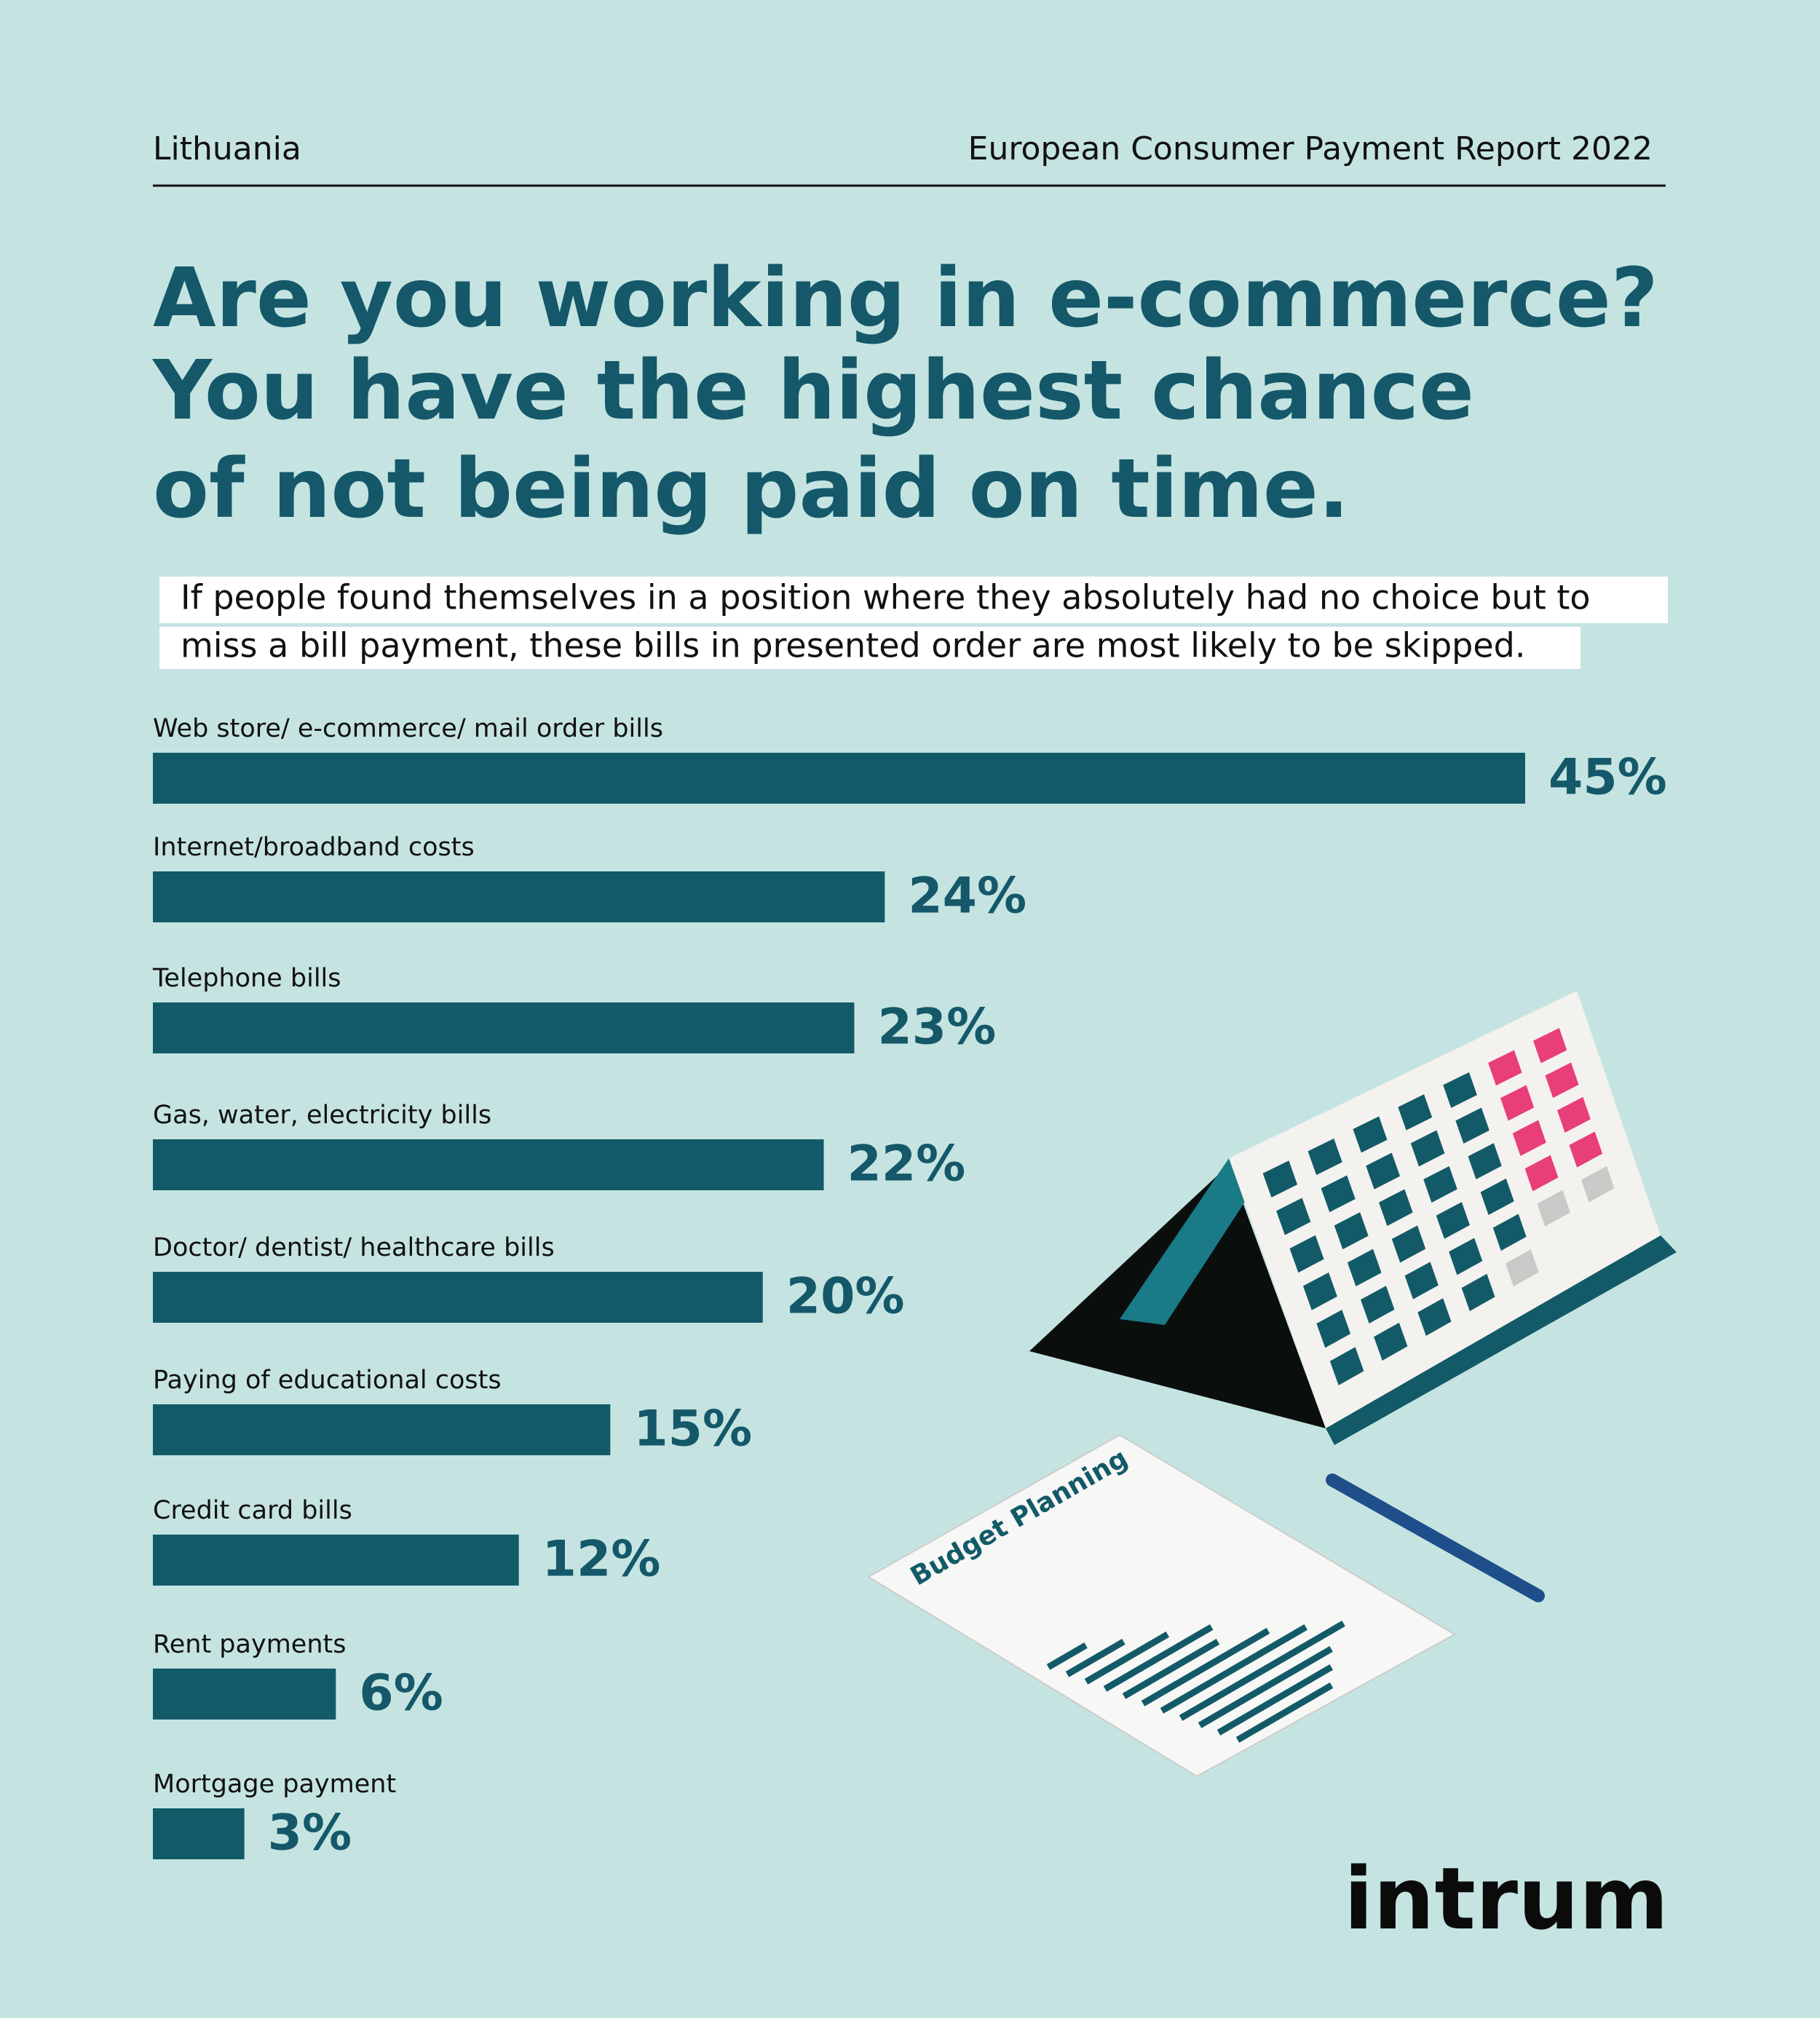  Describe the element at coordinates (401, 1693) in the screenshot. I see `value-label: 6%` at that location.